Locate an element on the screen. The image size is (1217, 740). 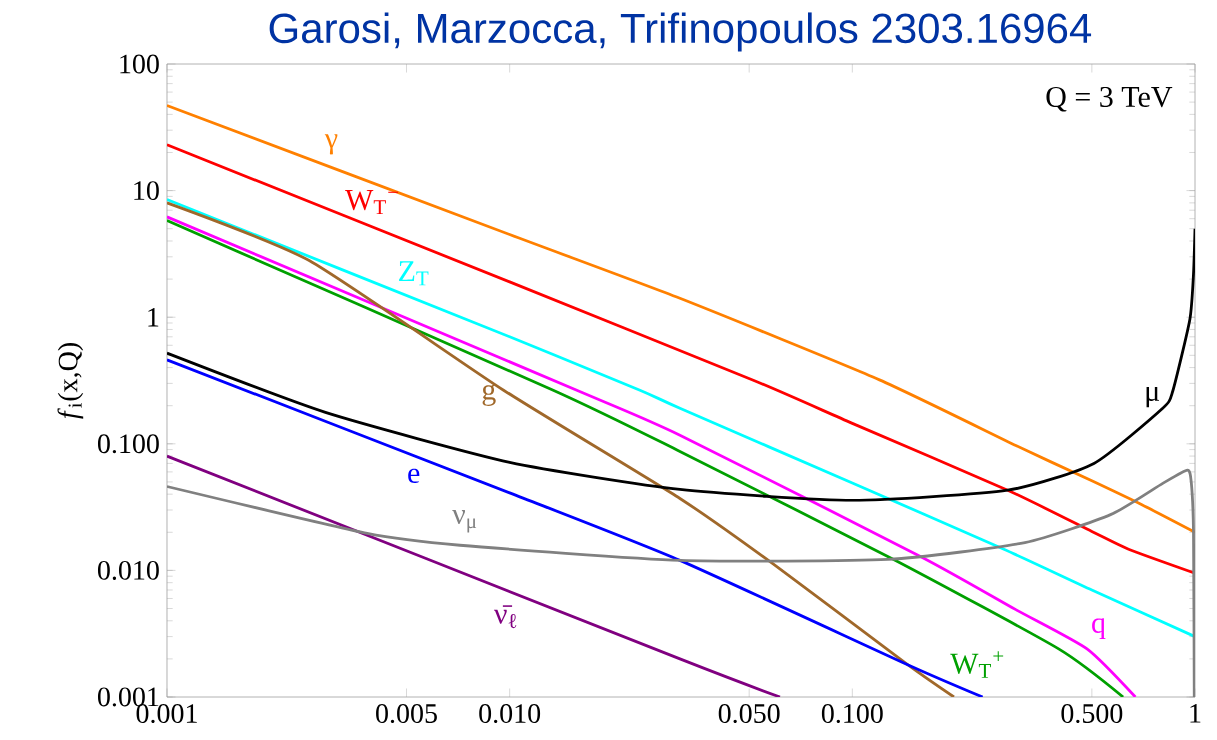
series-label: ν̄$_{ℓ}$ is located at coordinates (505, 617).